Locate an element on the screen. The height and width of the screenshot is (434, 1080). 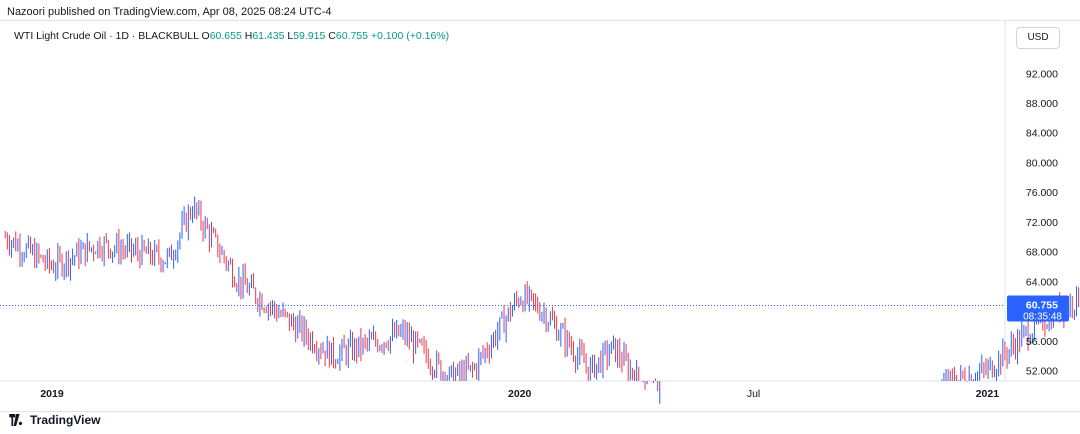
change-value: +0.100 (+0.16%) is located at coordinates (410, 36).